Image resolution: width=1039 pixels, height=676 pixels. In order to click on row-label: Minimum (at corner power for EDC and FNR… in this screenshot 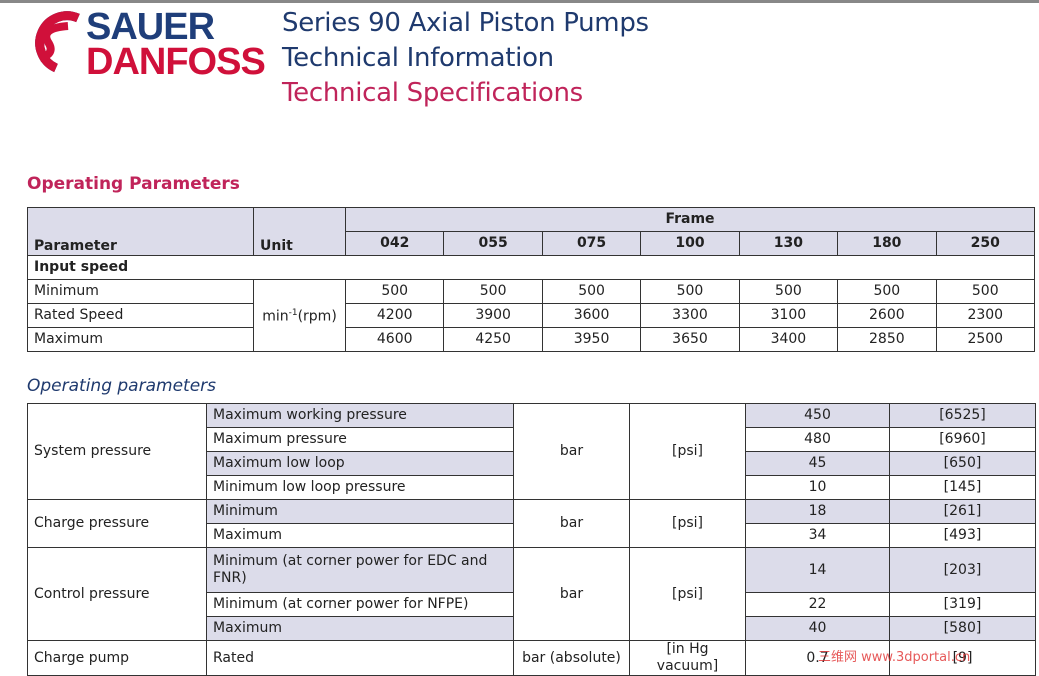, I will do `click(360, 570)`.